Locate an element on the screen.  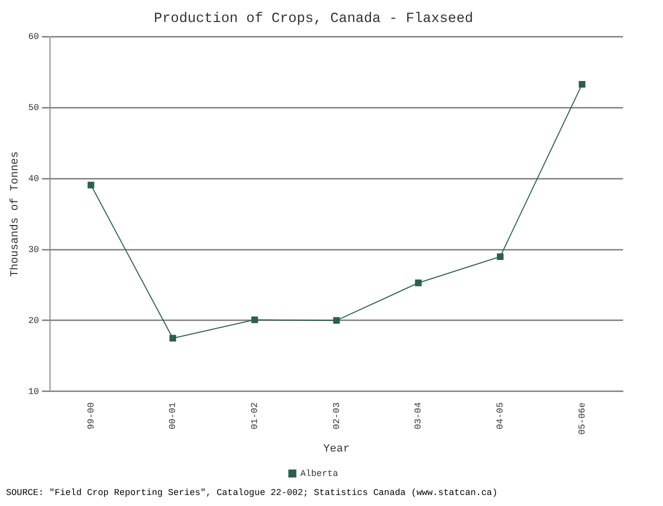
y-tick-label: 50 is located at coordinates (33, 108).